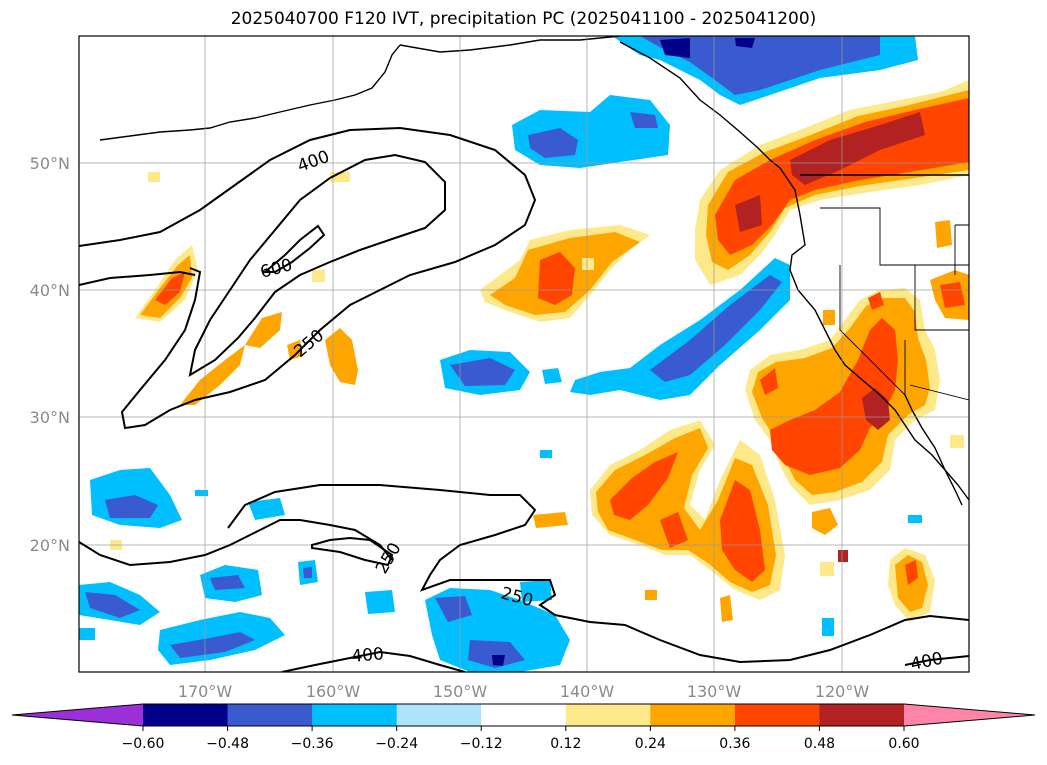  What do you see at coordinates (957, 441) in the screenshot?
I see `pos-small-e10` at bounding box center [957, 441].